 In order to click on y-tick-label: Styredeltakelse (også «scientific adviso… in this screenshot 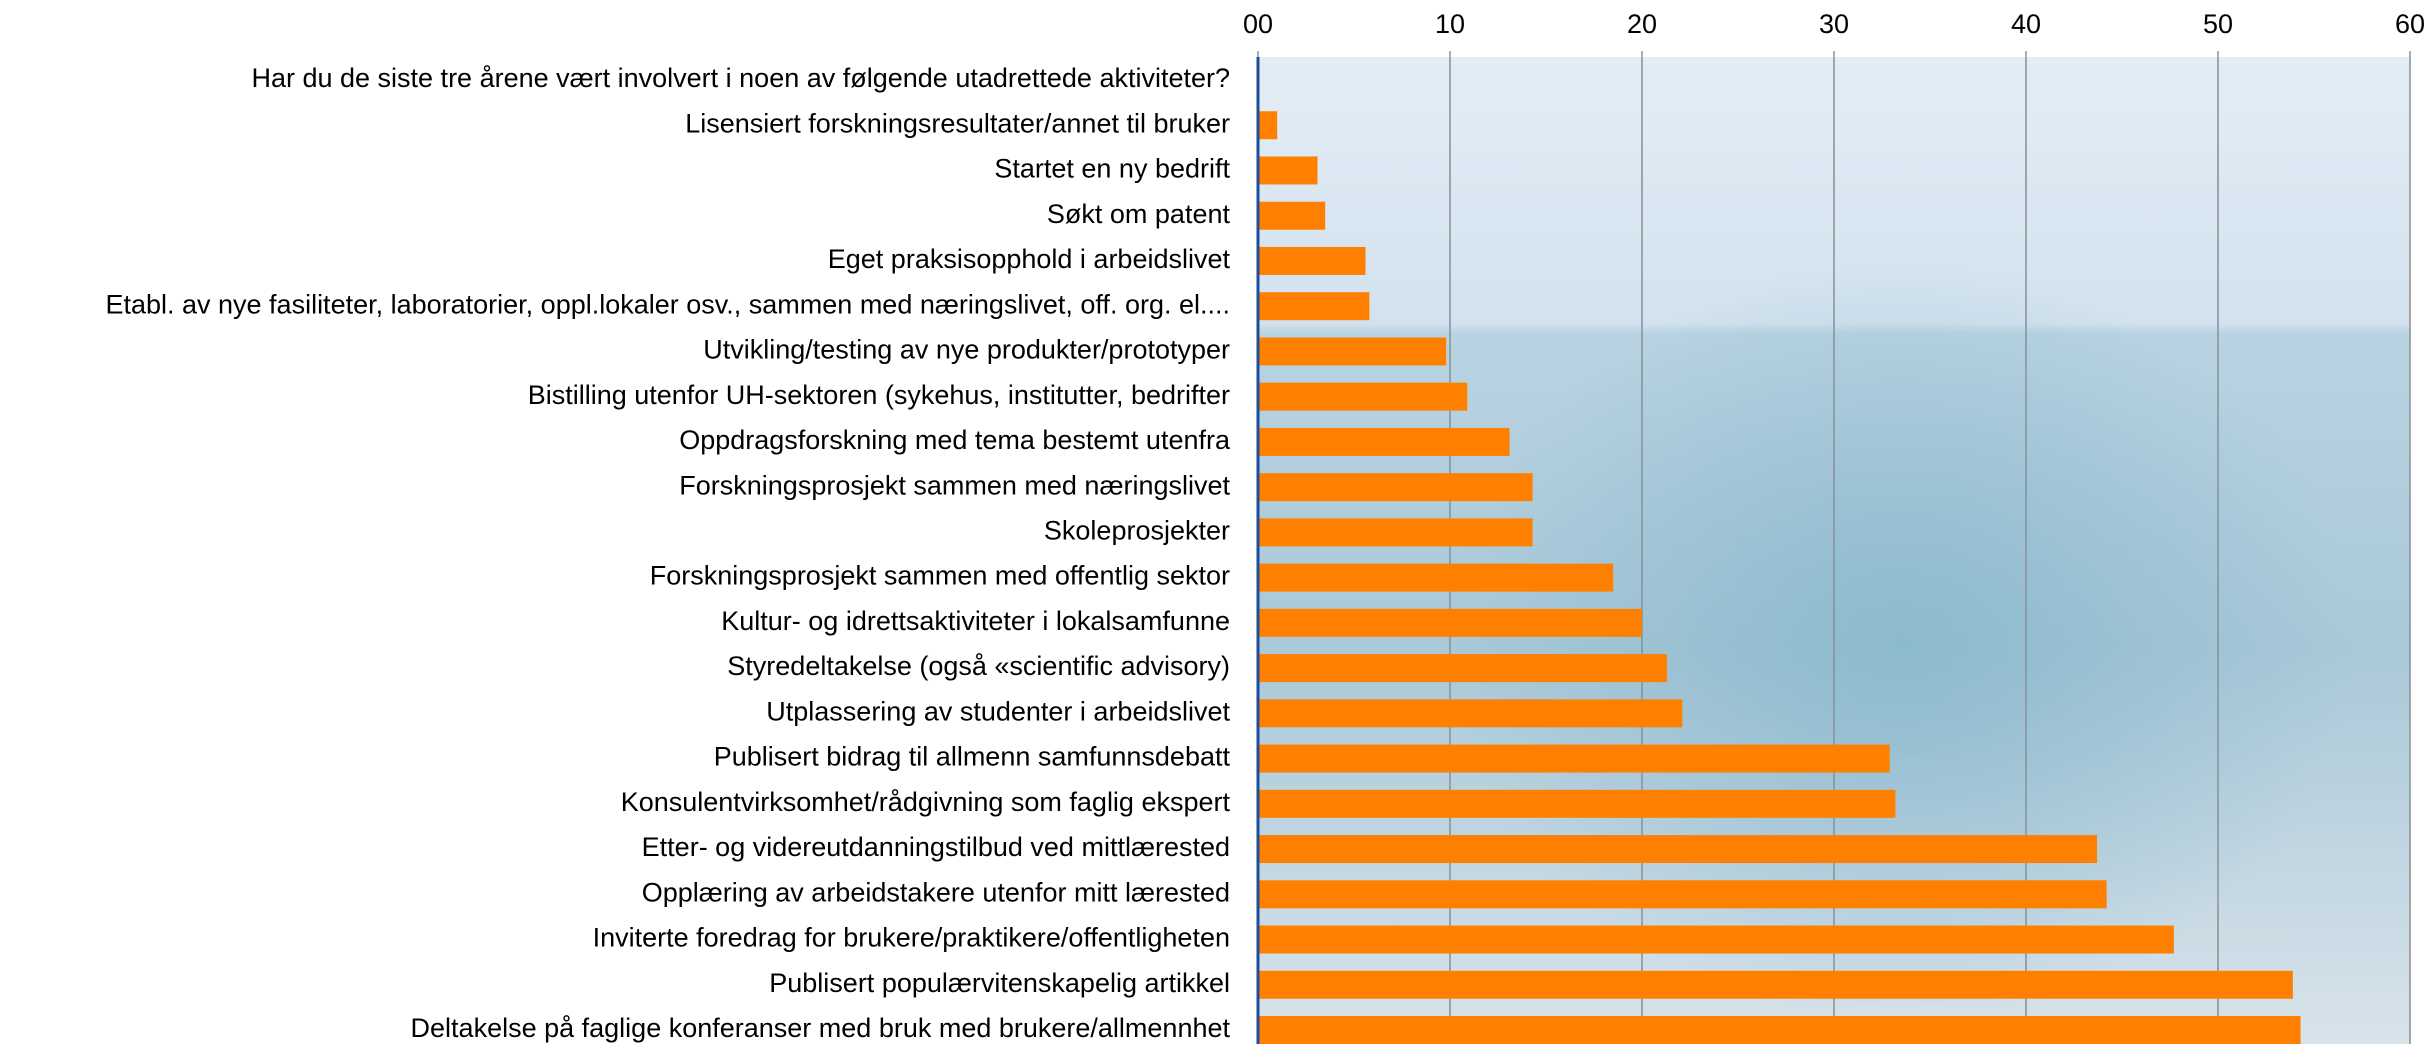, I will do `click(978, 666)`.